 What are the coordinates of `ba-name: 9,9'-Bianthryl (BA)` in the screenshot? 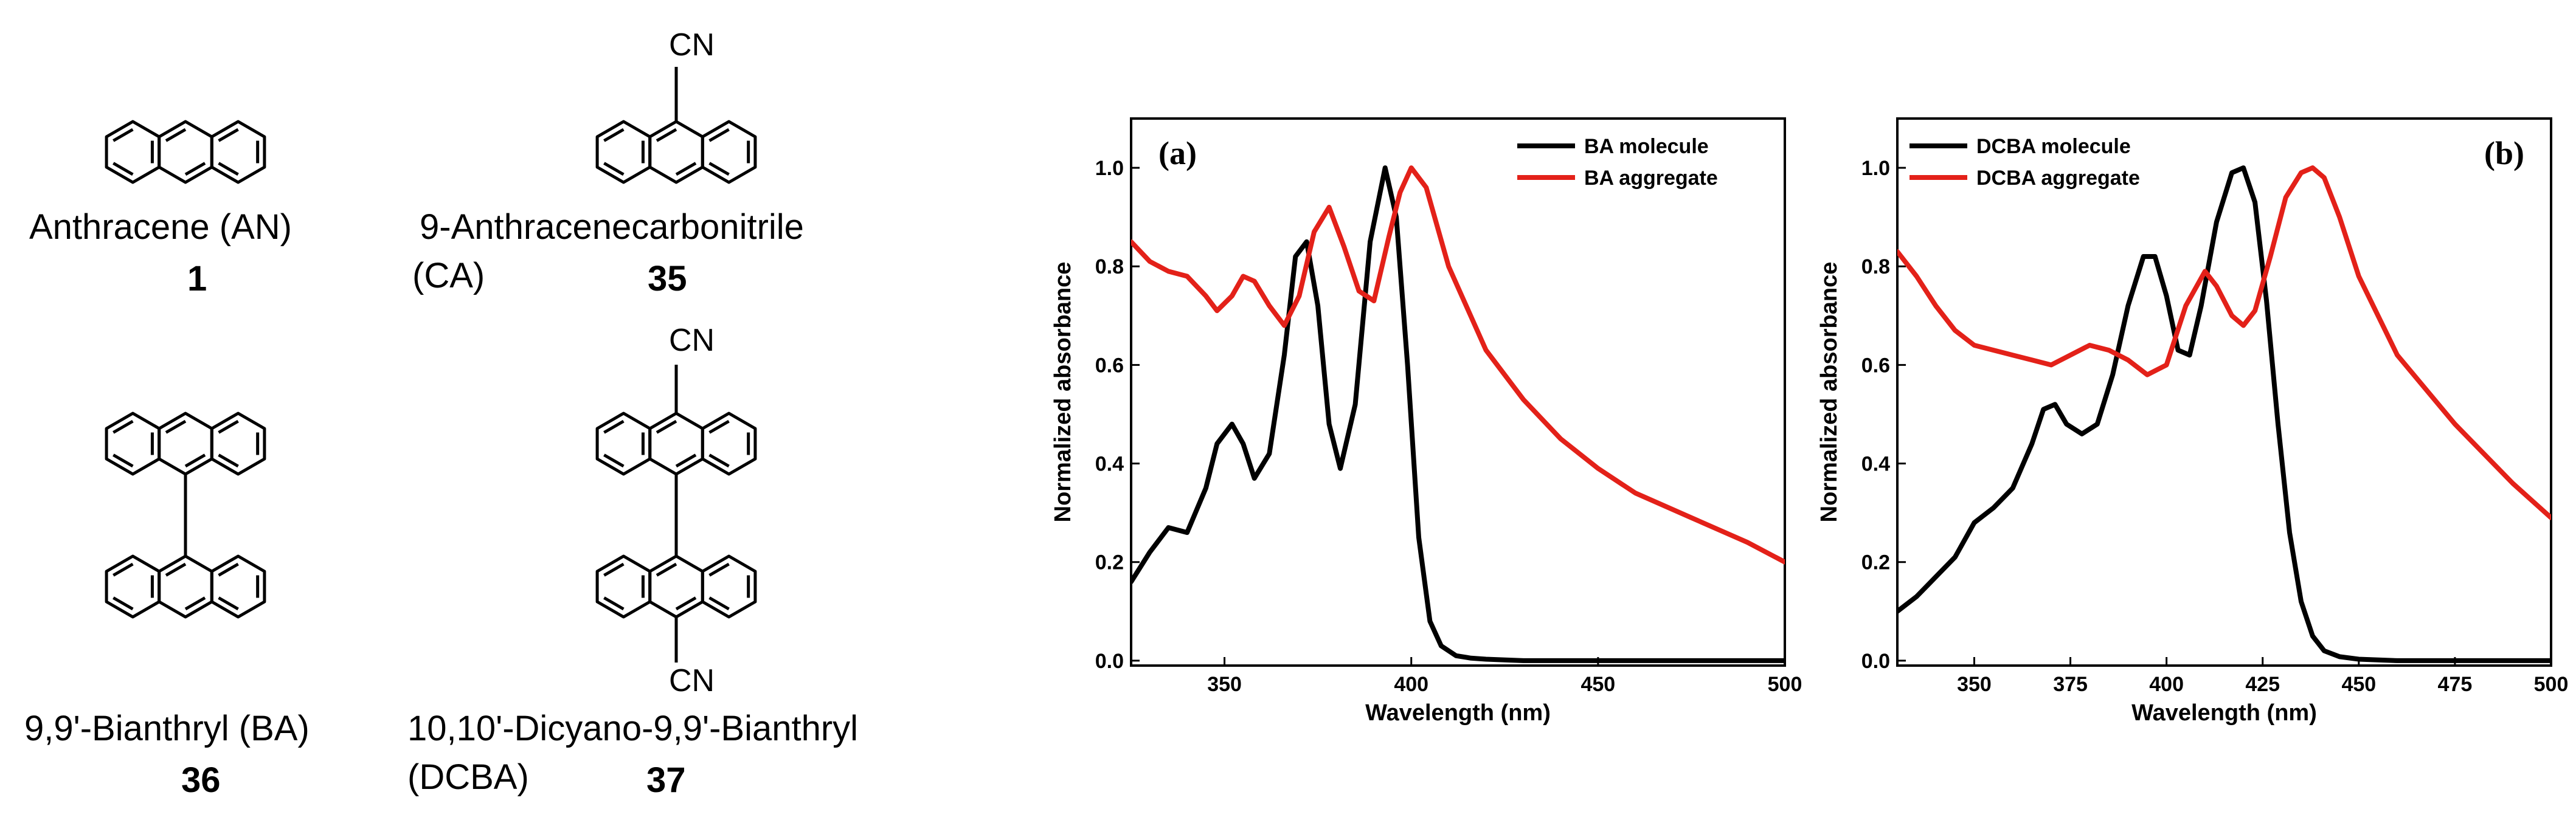 It's located at (167, 729).